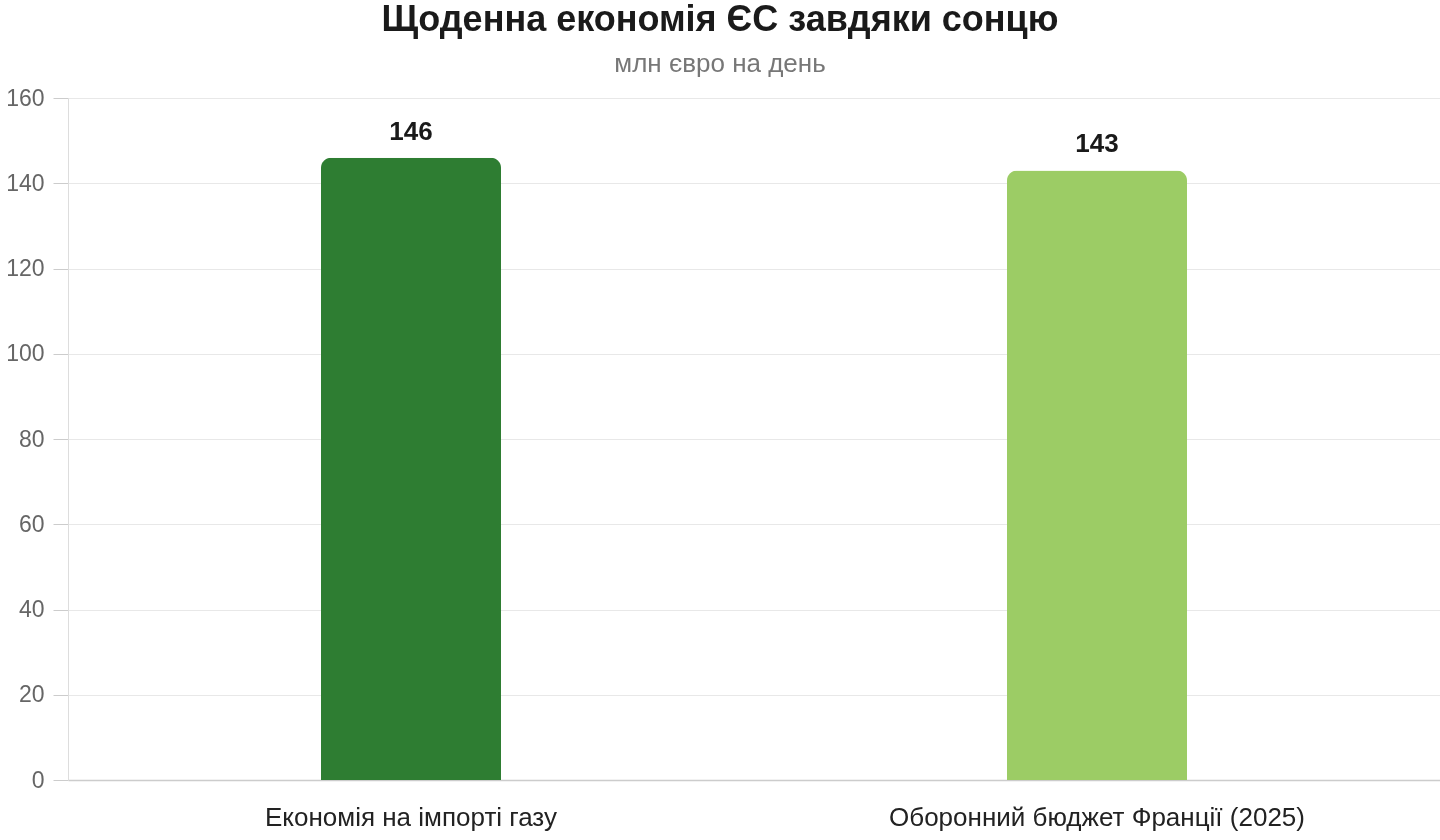 This screenshot has width=1440, height=840. Describe the element at coordinates (31, 438) in the screenshot. I see `y-tick-label: 80` at that location.